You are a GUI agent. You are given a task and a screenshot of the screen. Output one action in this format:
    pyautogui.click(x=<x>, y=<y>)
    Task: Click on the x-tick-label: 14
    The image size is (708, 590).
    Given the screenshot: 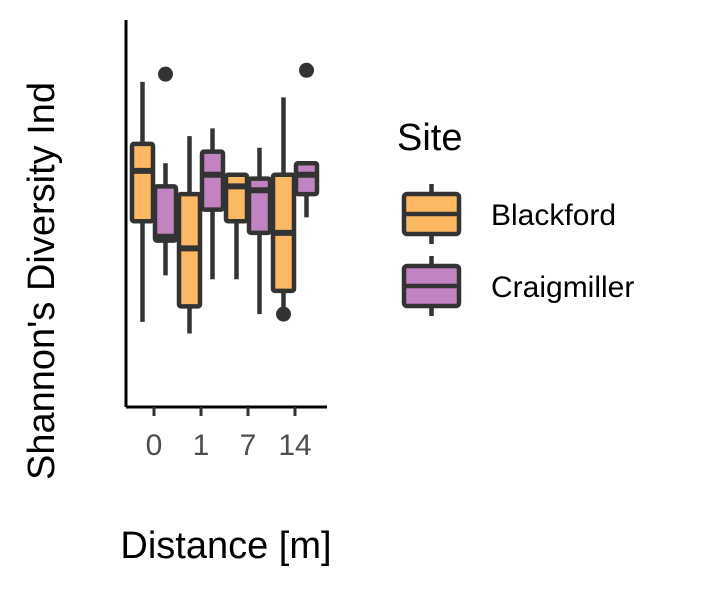 What is the action you would take?
    pyautogui.click(x=294, y=445)
    